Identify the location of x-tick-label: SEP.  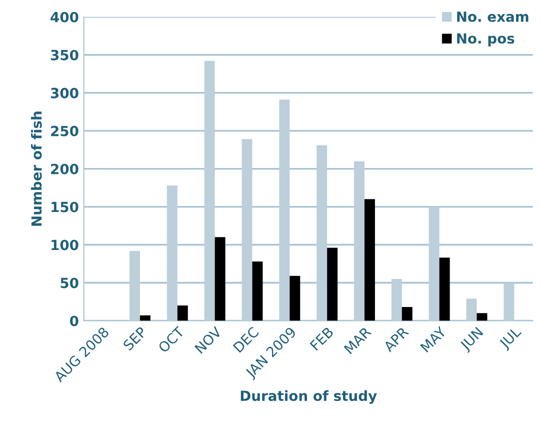
(135, 338).